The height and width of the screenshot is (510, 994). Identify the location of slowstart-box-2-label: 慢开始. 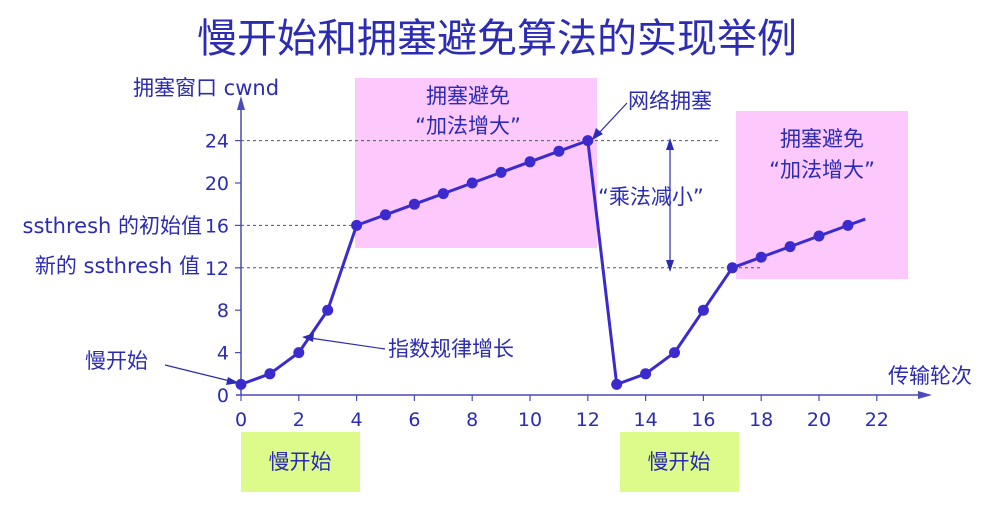
(679, 462).